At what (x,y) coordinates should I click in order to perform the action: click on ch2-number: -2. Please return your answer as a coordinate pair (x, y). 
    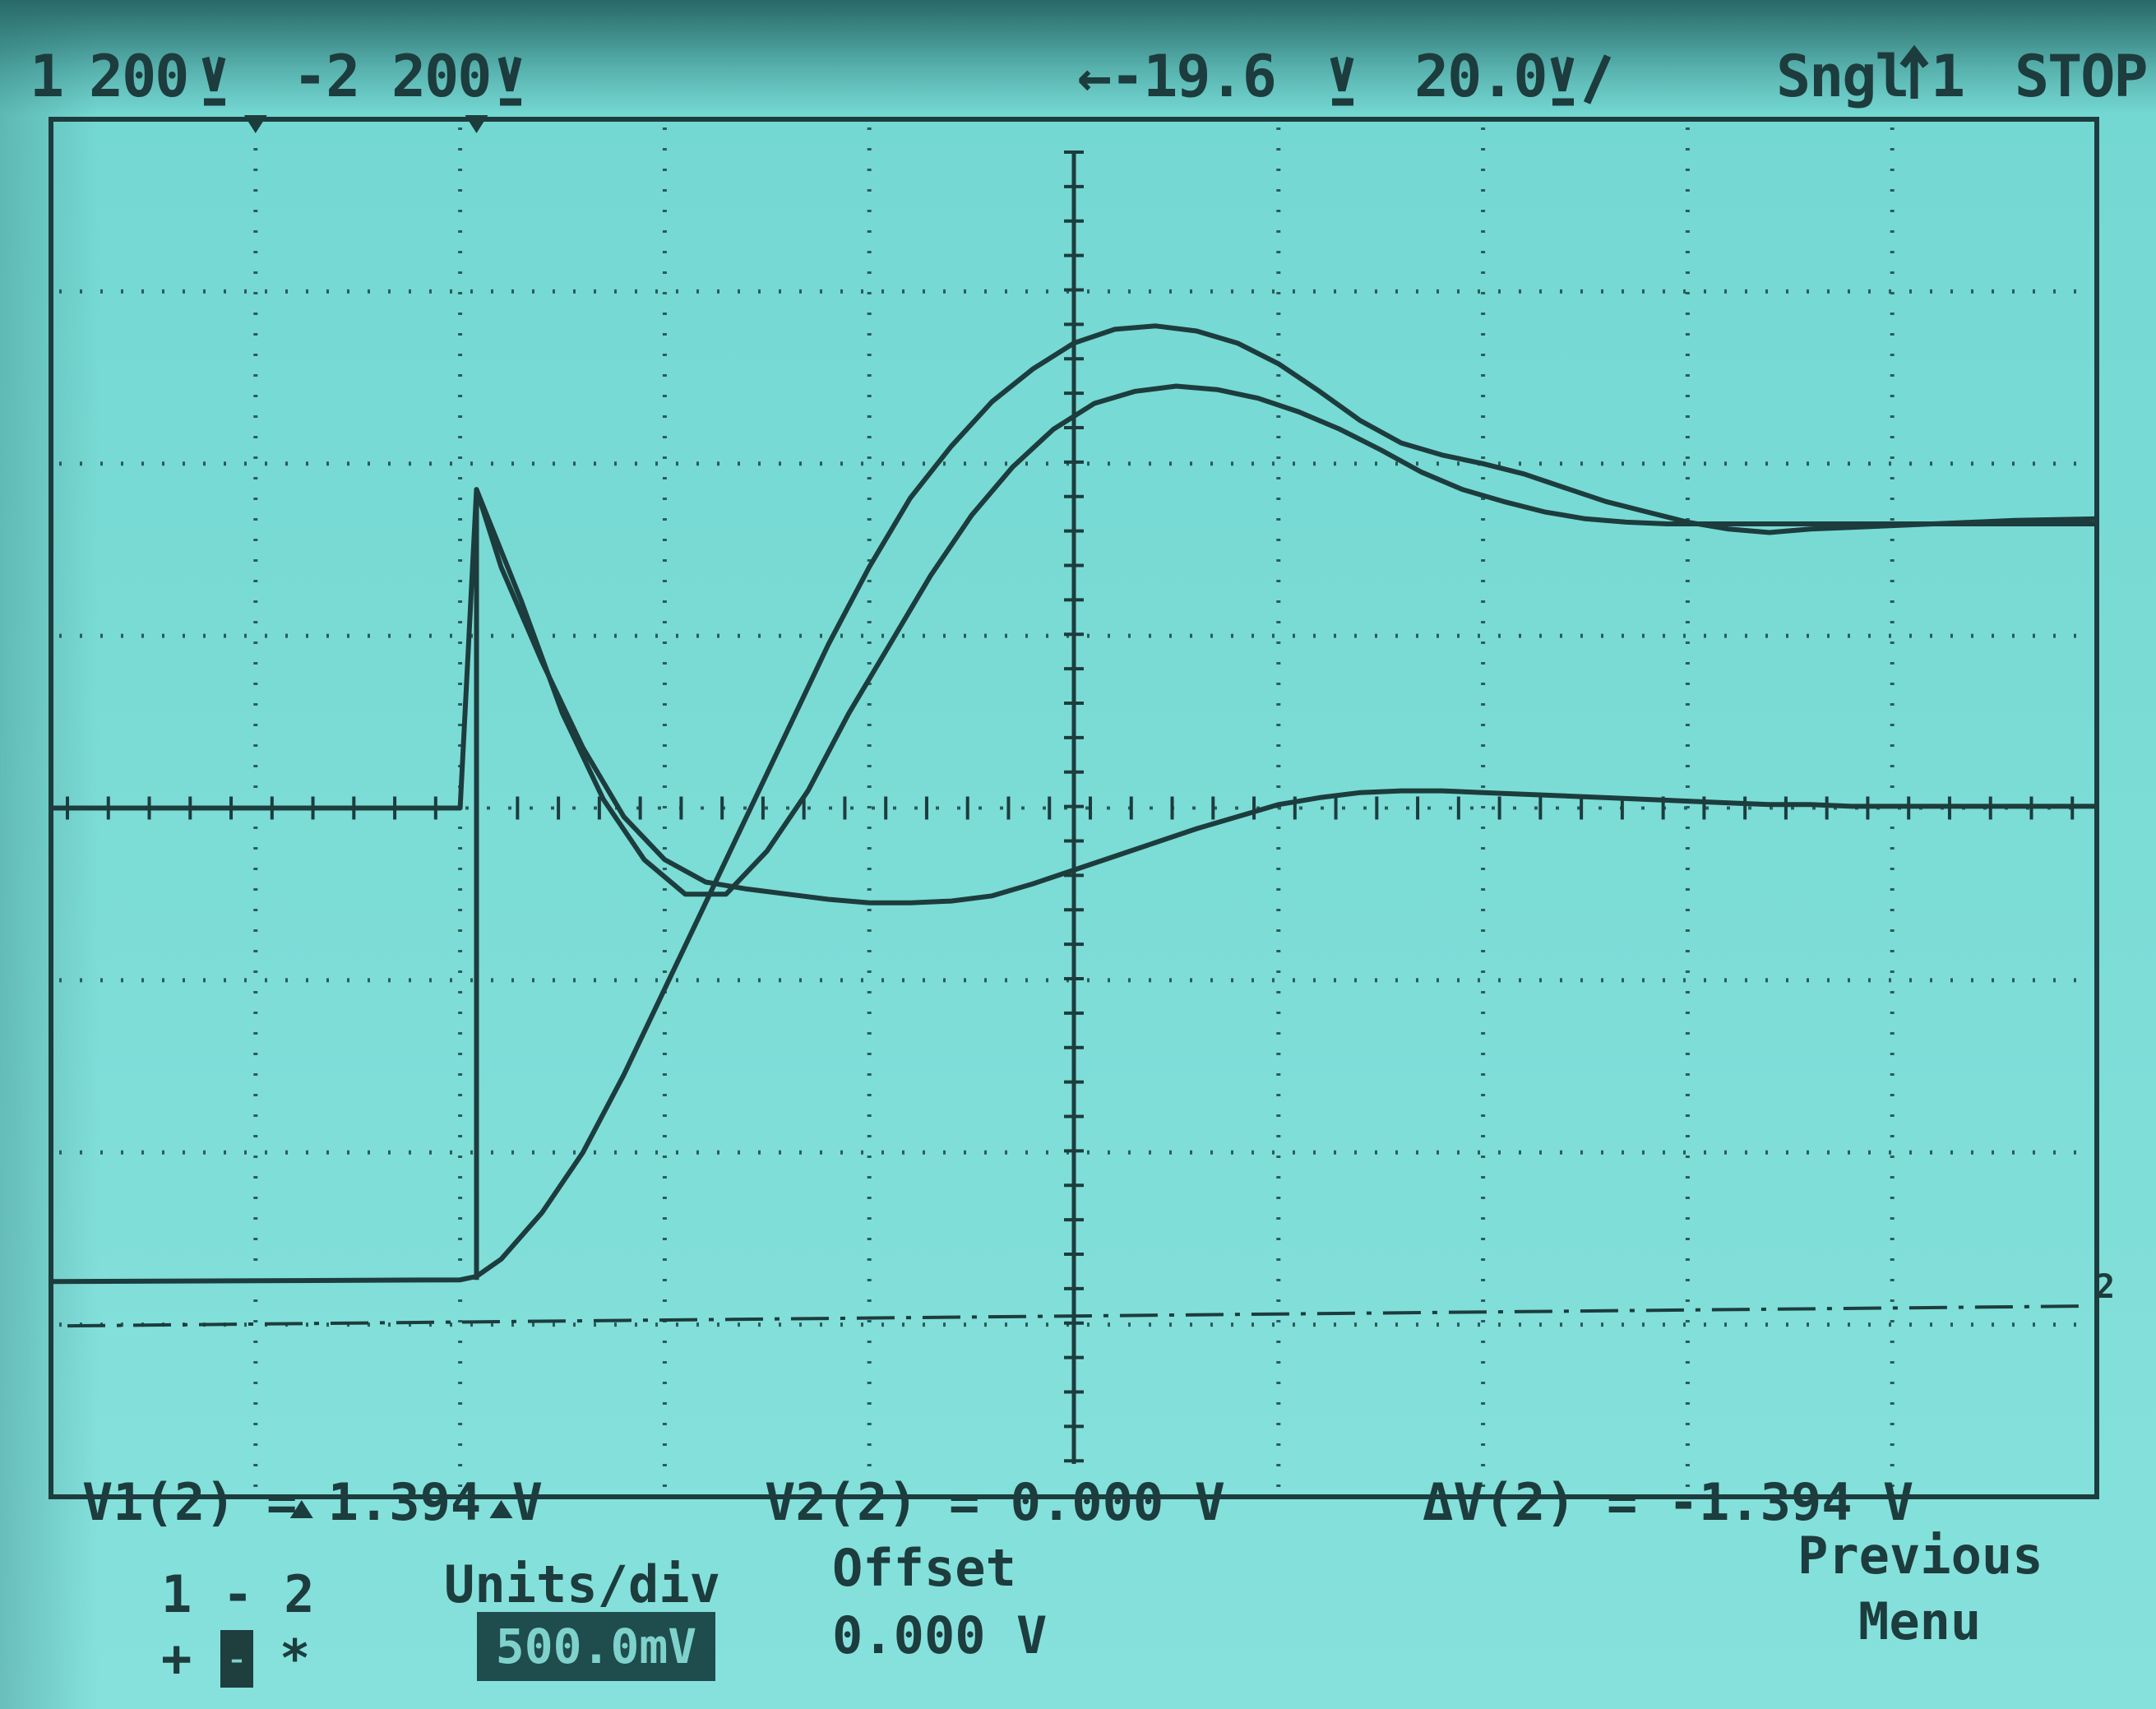
    Looking at the image, I should click on (326, 76).